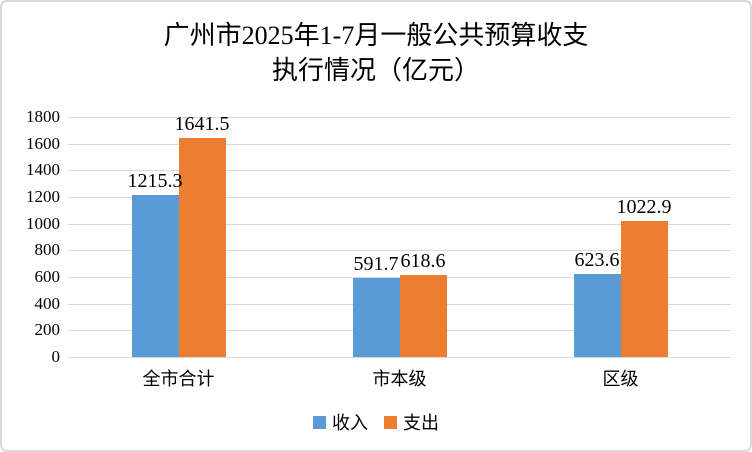  What do you see at coordinates (350, 423) in the screenshot?
I see `legend-label: 收入` at bounding box center [350, 423].